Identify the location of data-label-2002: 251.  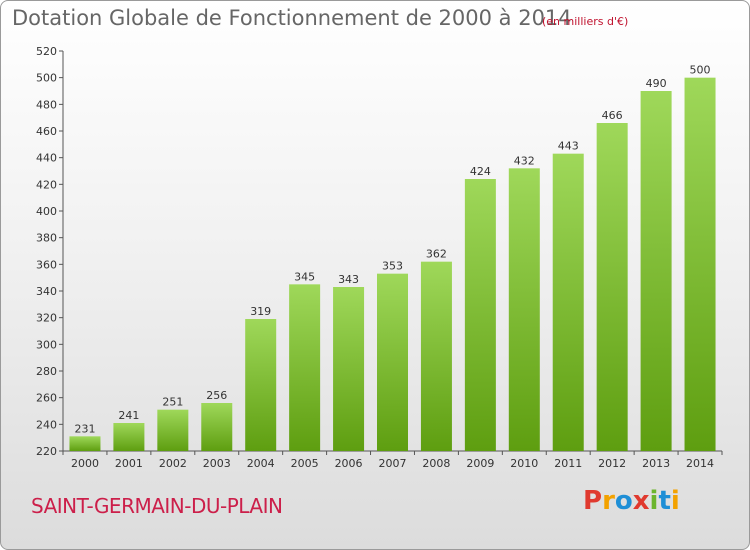
(172, 402).